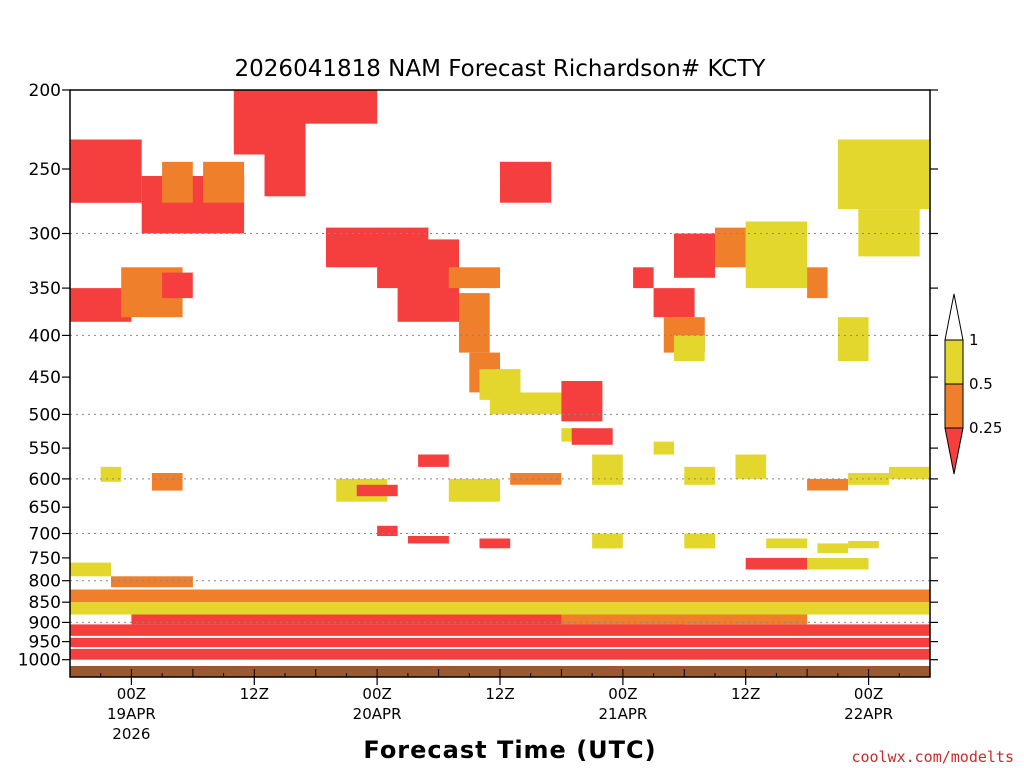  Describe the element at coordinates (954, 451) in the screenshot. I see `colorbar-lower-arrow` at that location.